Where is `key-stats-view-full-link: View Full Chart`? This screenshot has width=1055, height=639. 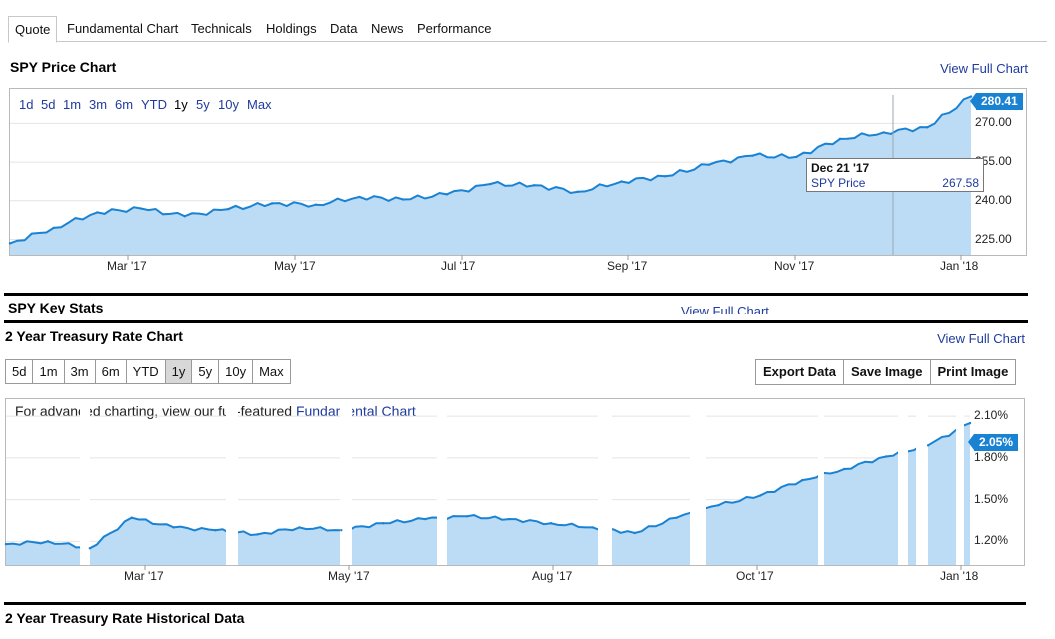
key-stats-view-full-link: View Full Chart is located at coordinates (725, 309).